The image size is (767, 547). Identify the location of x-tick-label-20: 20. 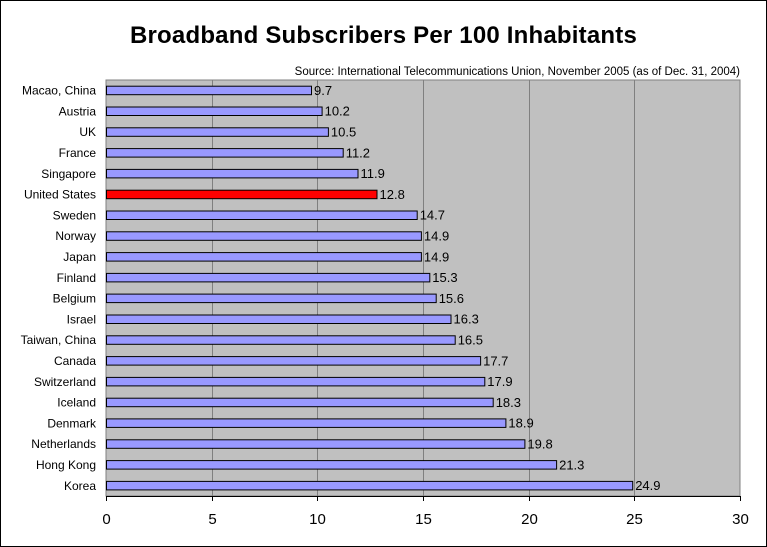
(529, 519).